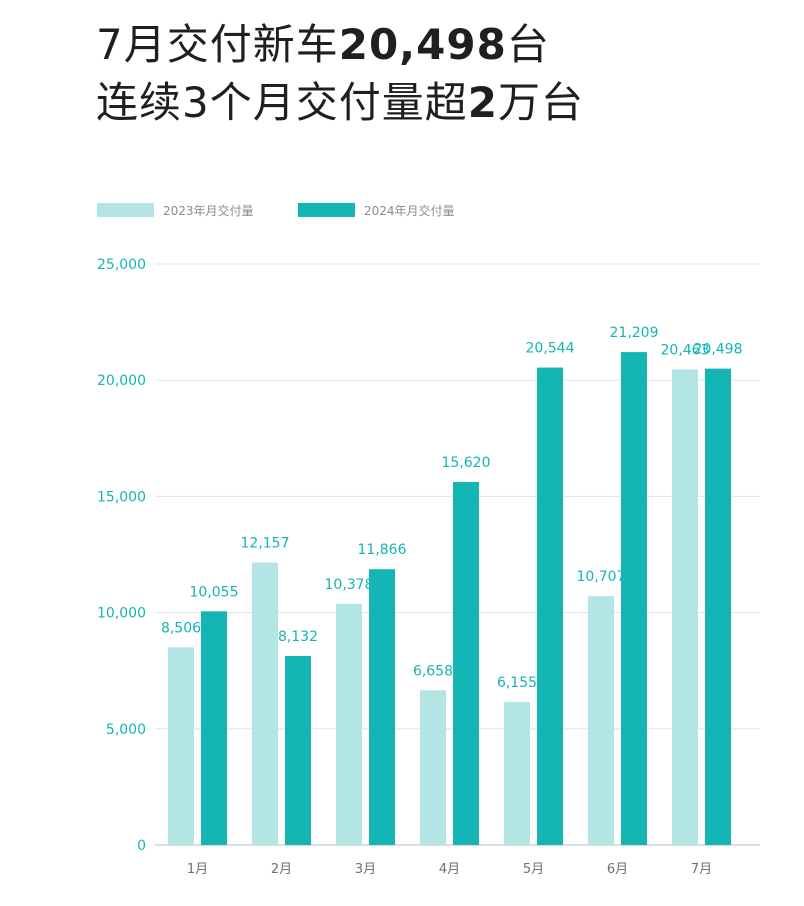  I want to click on headline-line-1-prefix: 7月交付新车, so click(217, 44).